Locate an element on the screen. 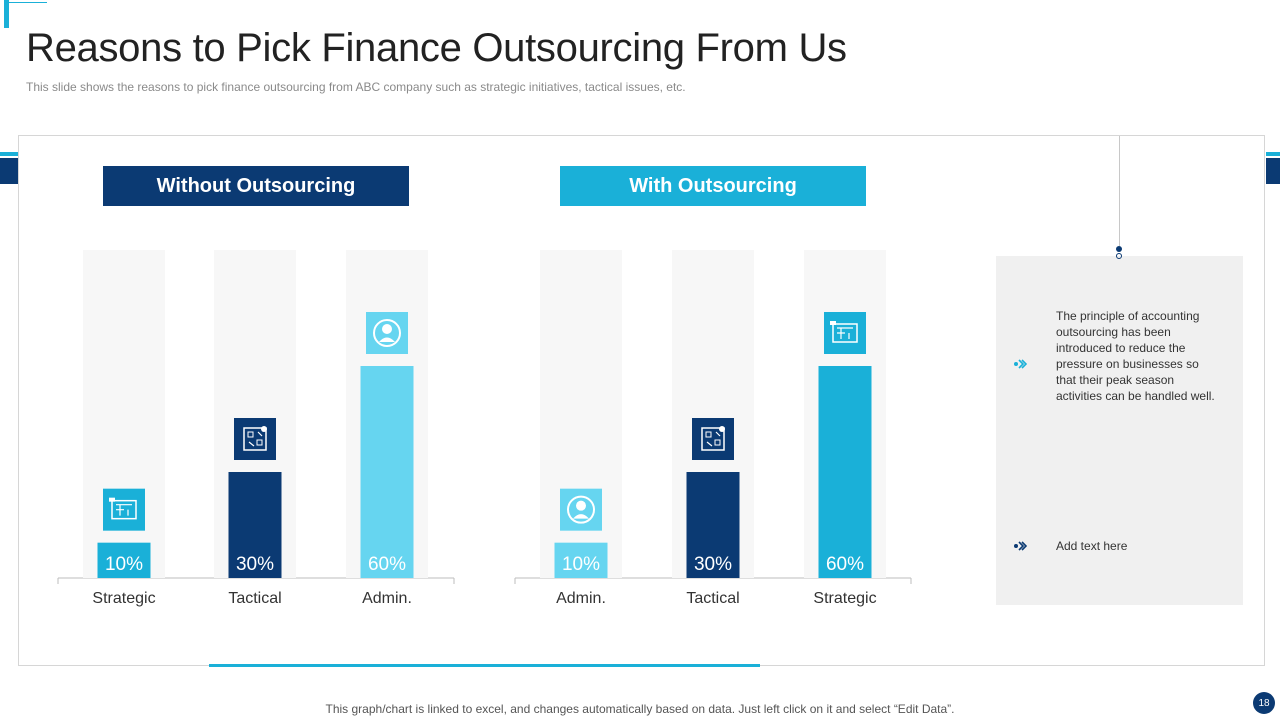  right-edge-block is located at coordinates (1273, 171).